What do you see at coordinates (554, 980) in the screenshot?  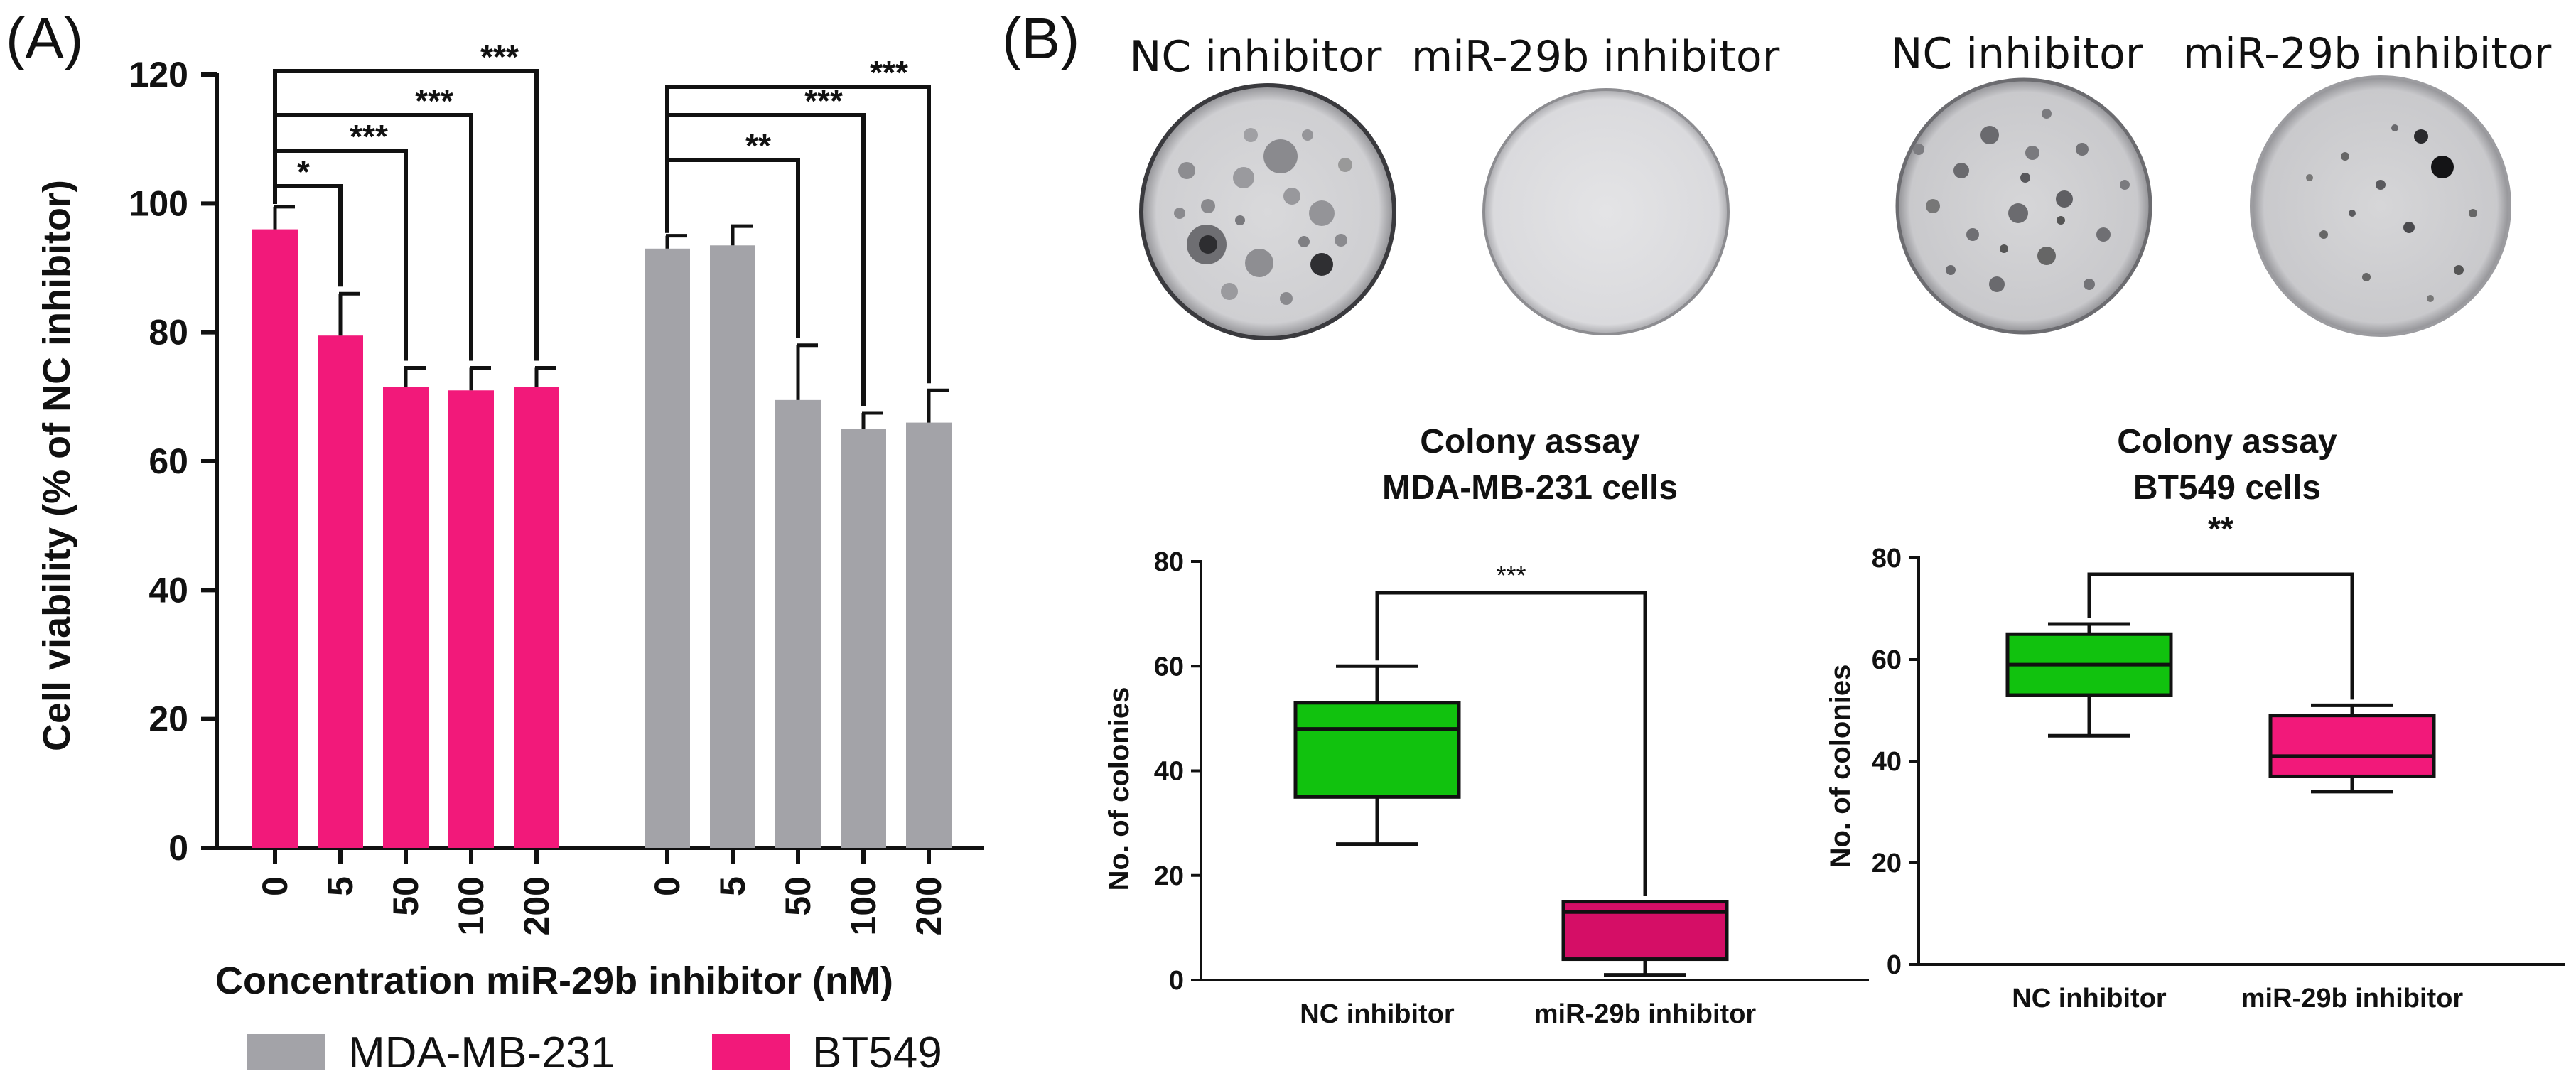 I see `bar-chart-x-axis-title: Concentration miR-29b inhibitor (nM)` at bounding box center [554, 980].